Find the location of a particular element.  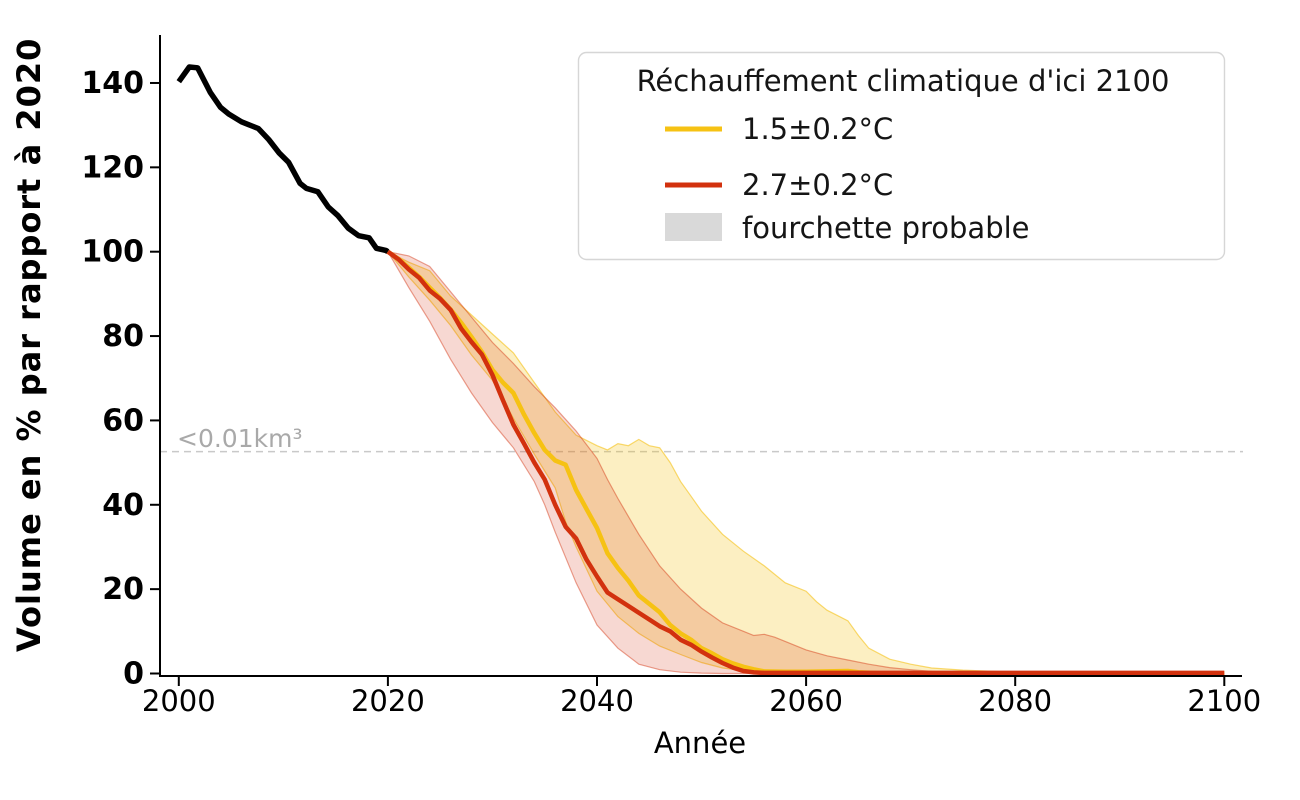

legend-box is located at coordinates (901, 156).